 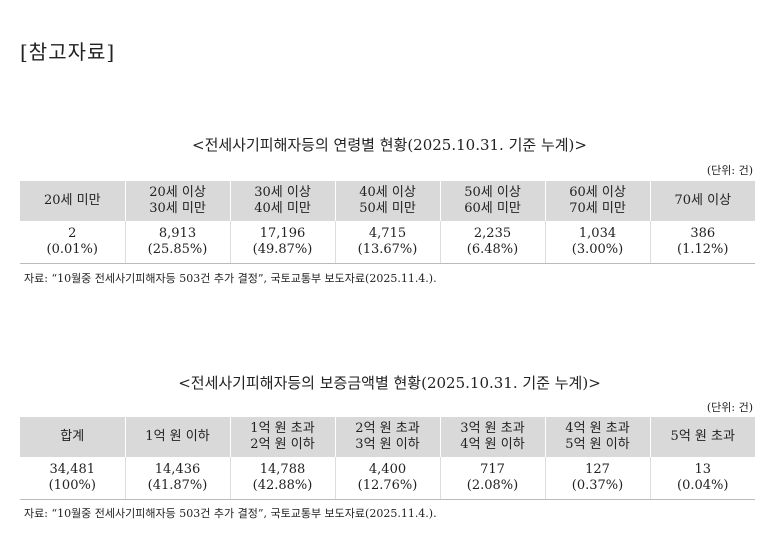 What do you see at coordinates (597, 485) in the screenshot?
I see `cell-percent: (0.37%)` at bounding box center [597, 485].